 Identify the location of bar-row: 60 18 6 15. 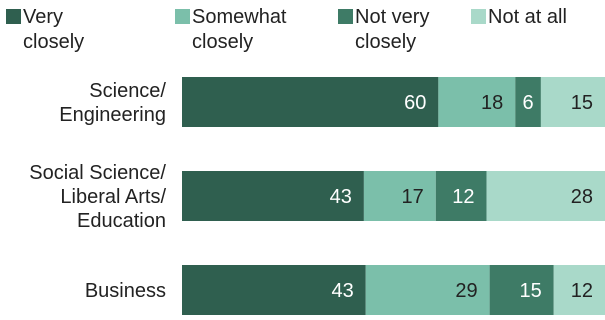
(393, 102).